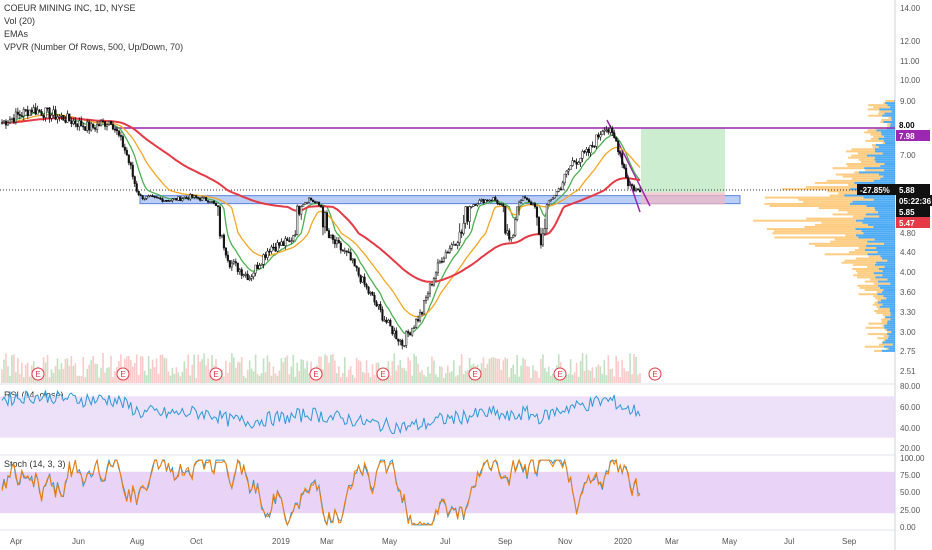 This screenshot has width=932, height=550. I want to click on rsi-panel-label: RSI (14, close), so click(34, 395).